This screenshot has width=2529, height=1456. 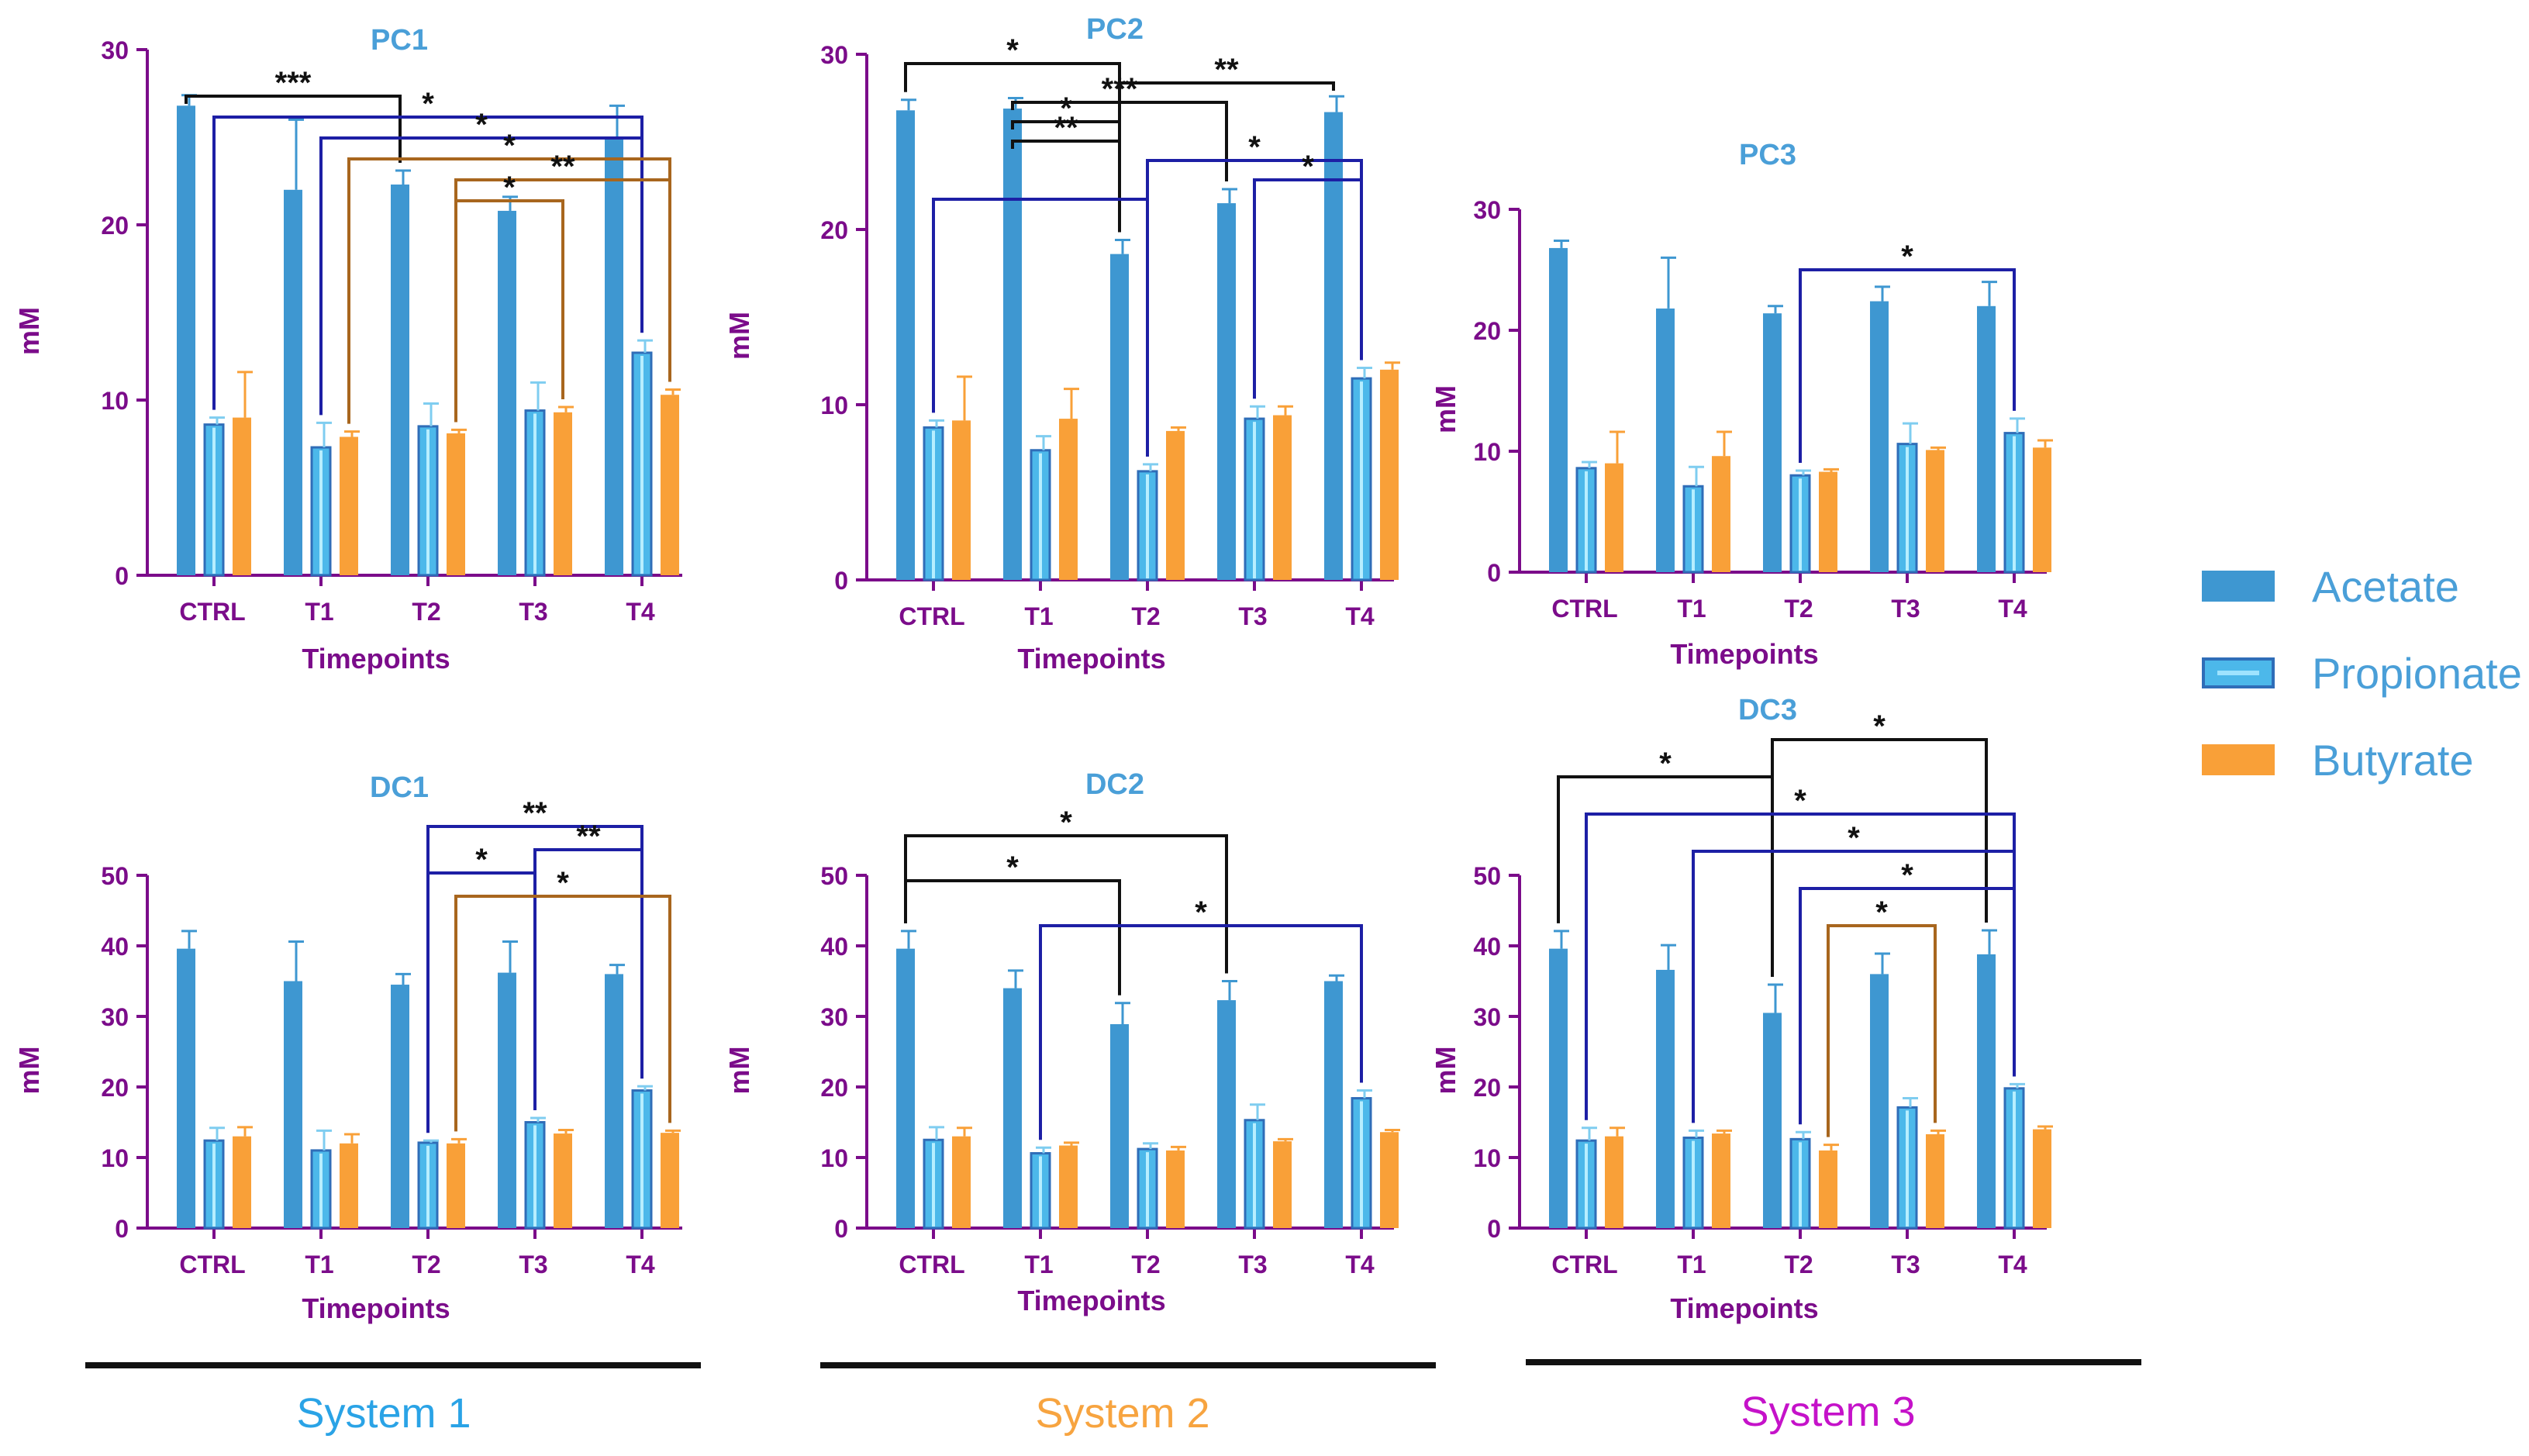 What do you see at coordinates (2238, 672) in the screenshot?
I see `propionate-swatch` at bounding box center [2238, 672].